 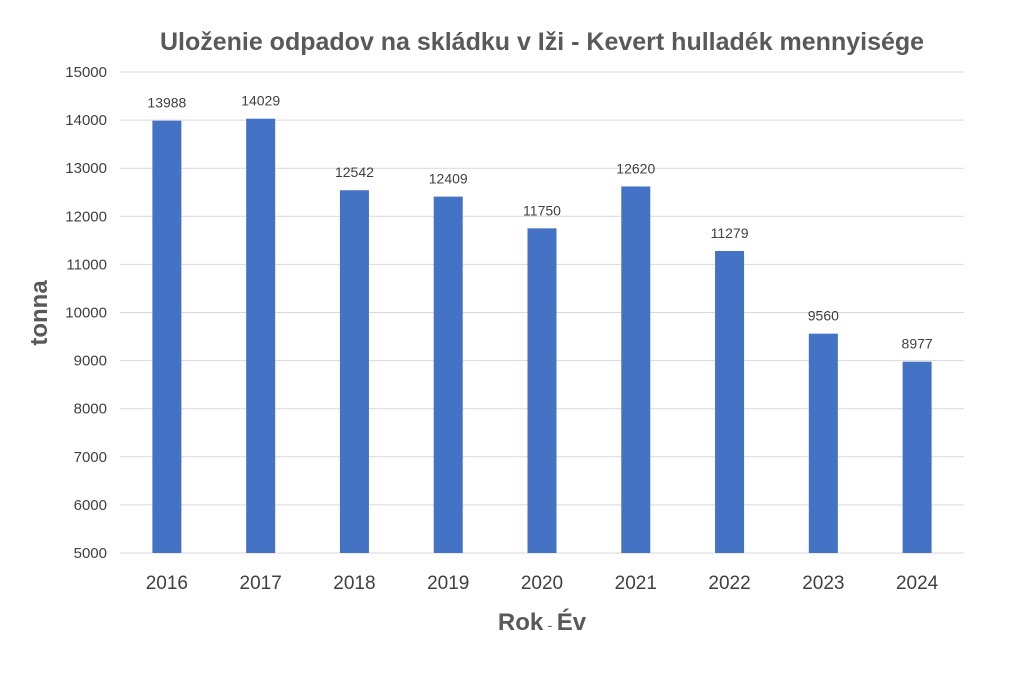 I want to click on x-axis-title-alt: Év, so click(x=572, y=622).